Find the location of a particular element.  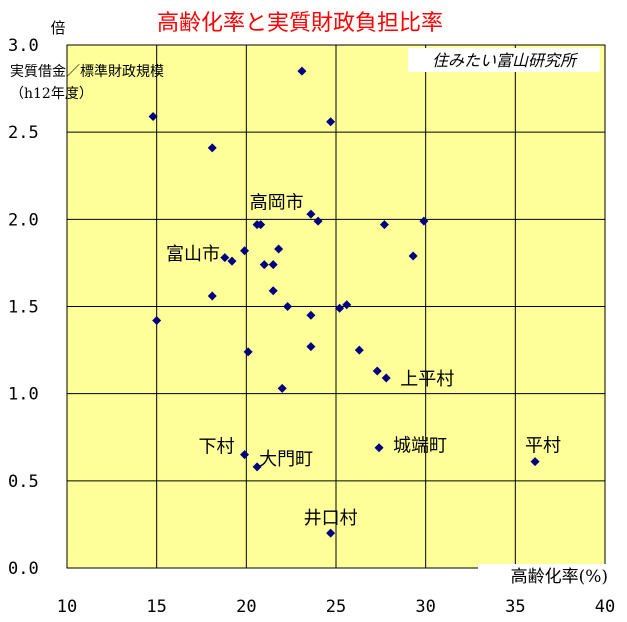

y-tick-label: 0.0 is located at coordinates (23, 569).